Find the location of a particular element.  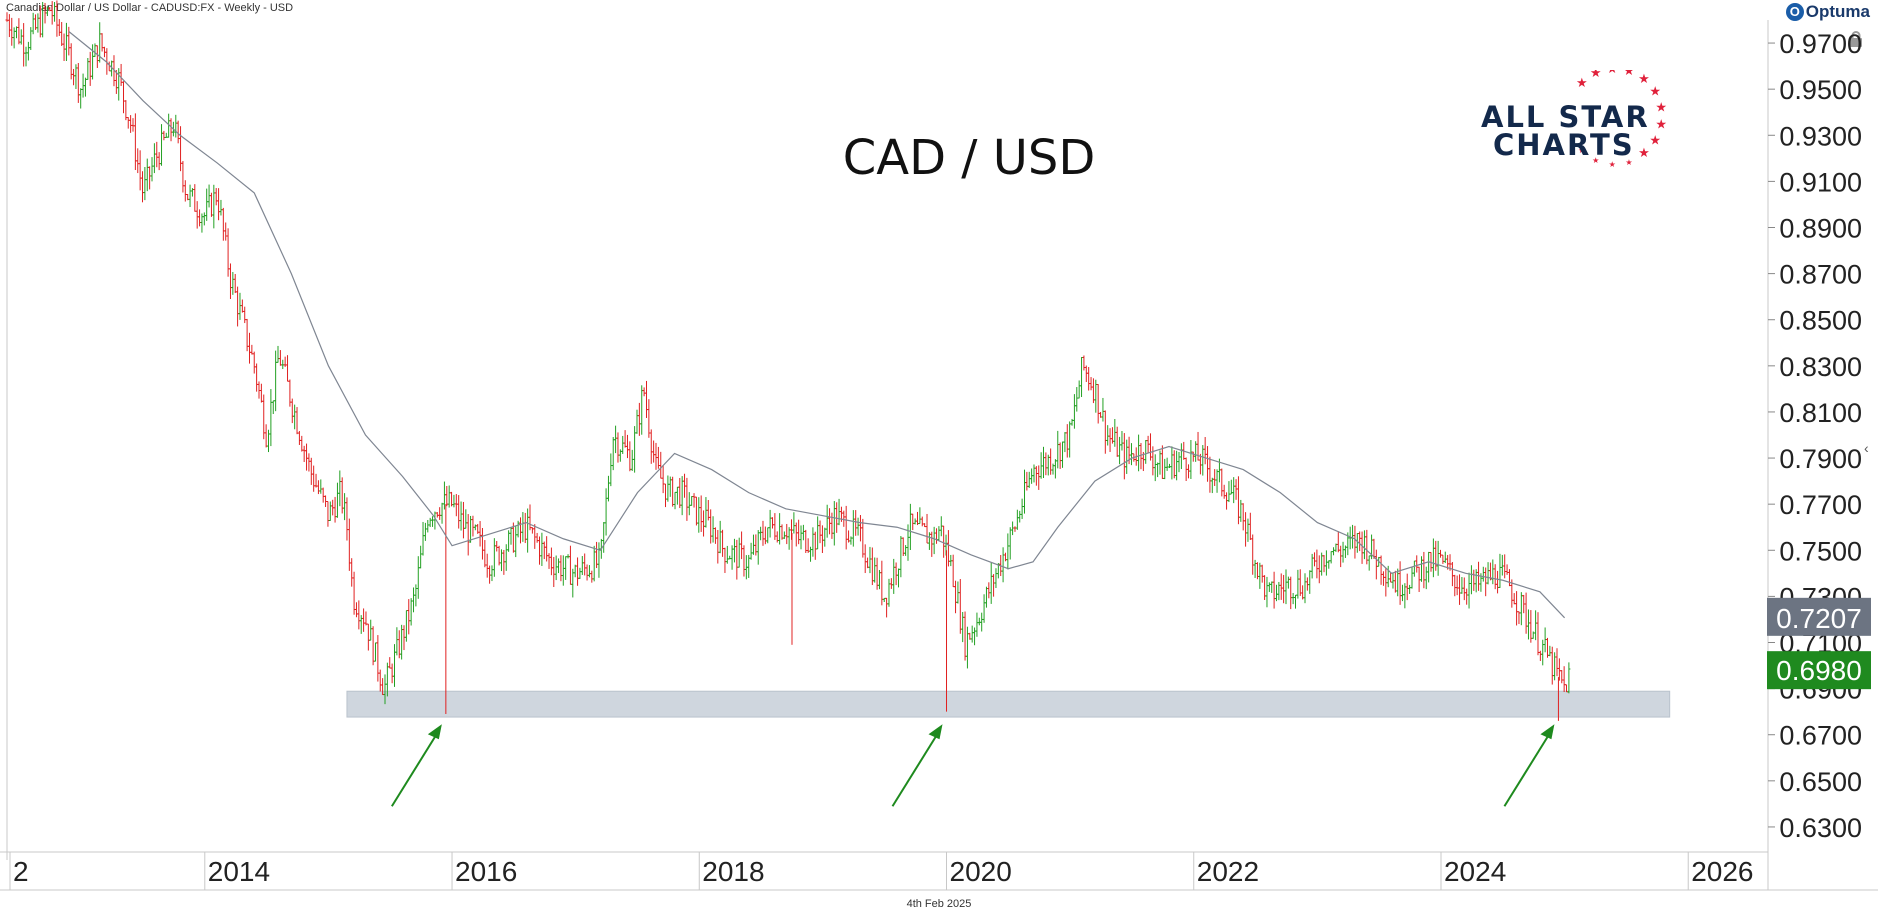

ma-value-label: 0.7207 is located at coordinates (1819, 618).